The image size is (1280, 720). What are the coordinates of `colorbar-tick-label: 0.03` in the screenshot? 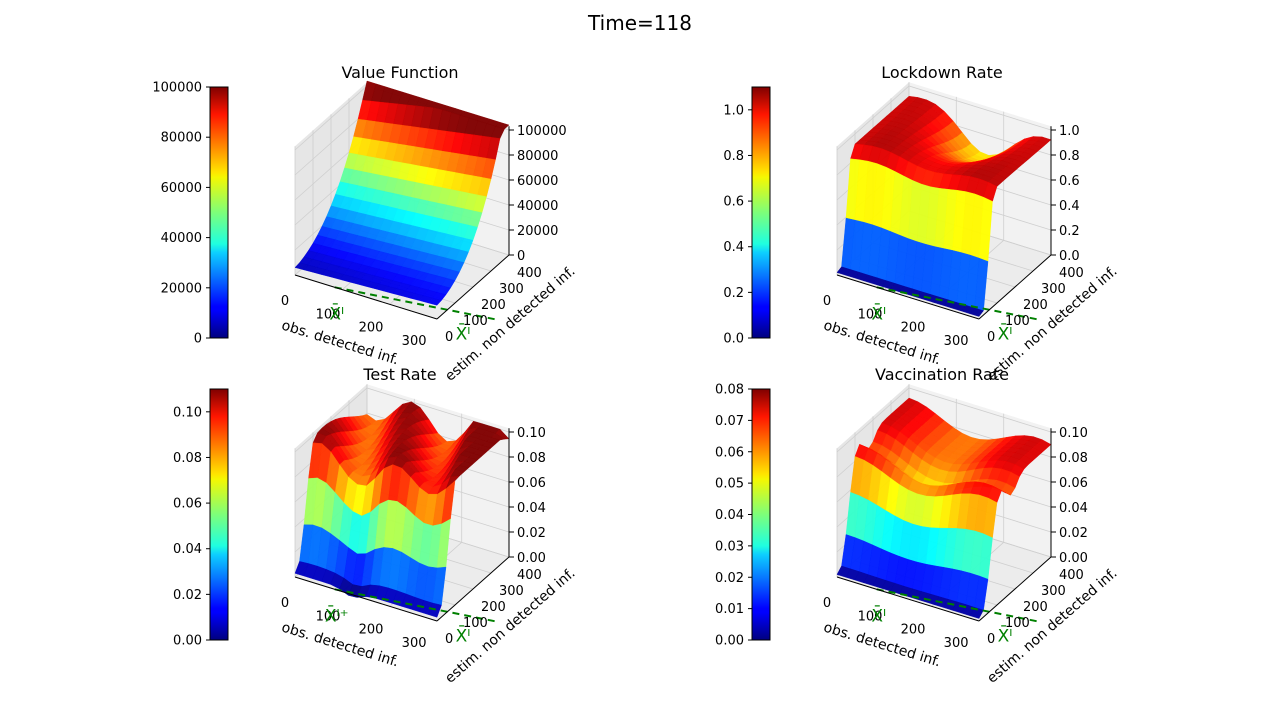 It's located at (729, 546).